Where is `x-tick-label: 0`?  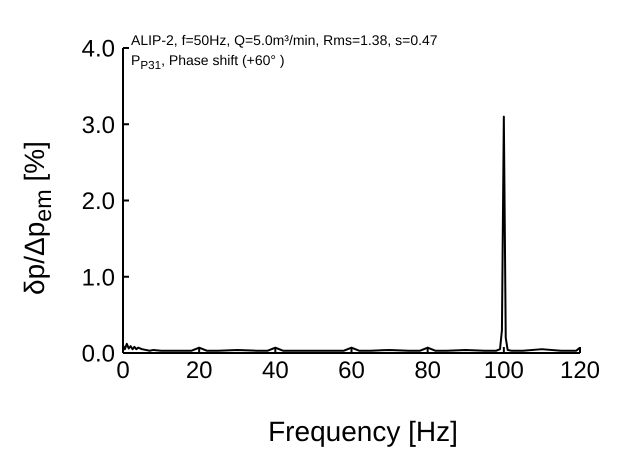
x-tick-label: 0 is located at coordinates (123, 370).